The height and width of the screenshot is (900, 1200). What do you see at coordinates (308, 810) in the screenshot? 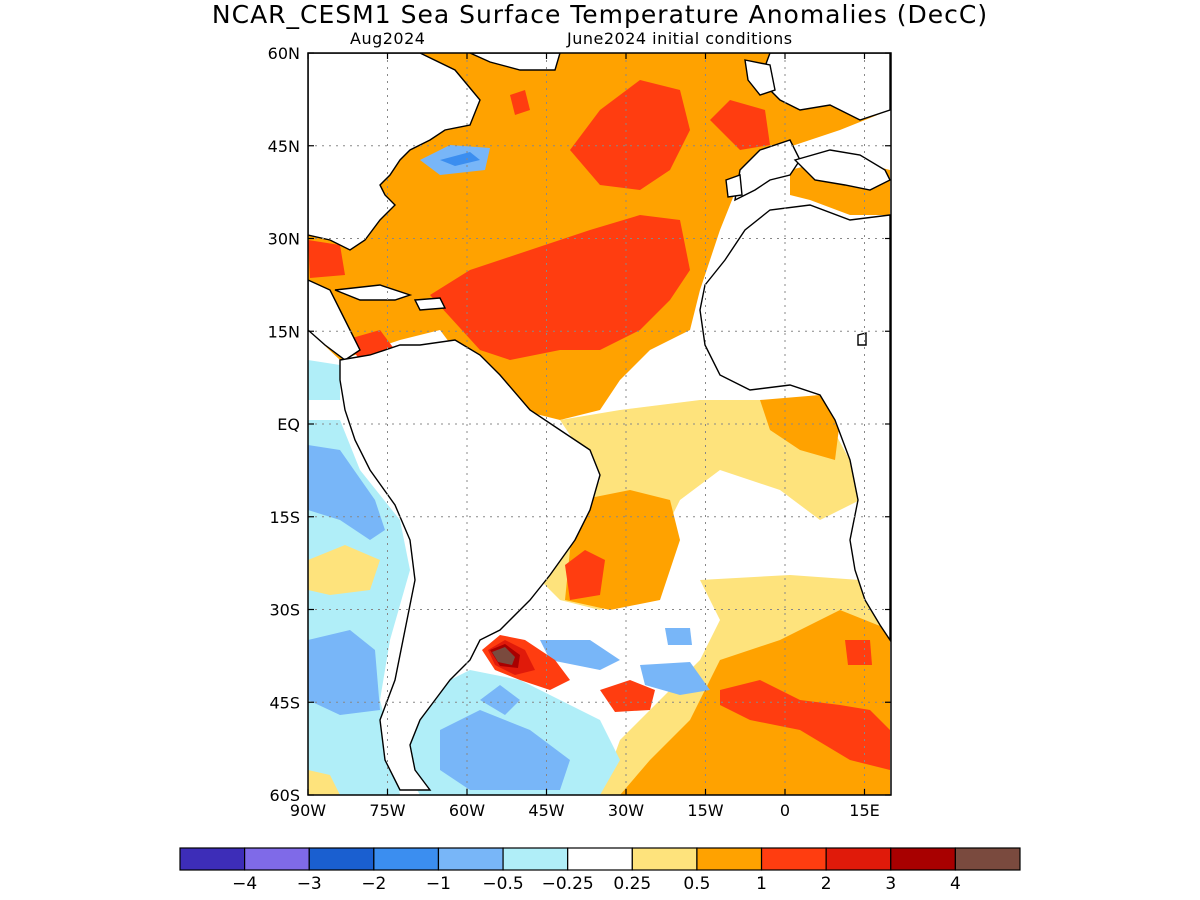
I see `lon-tick-label: 90W` at bounding box center [308, 810].